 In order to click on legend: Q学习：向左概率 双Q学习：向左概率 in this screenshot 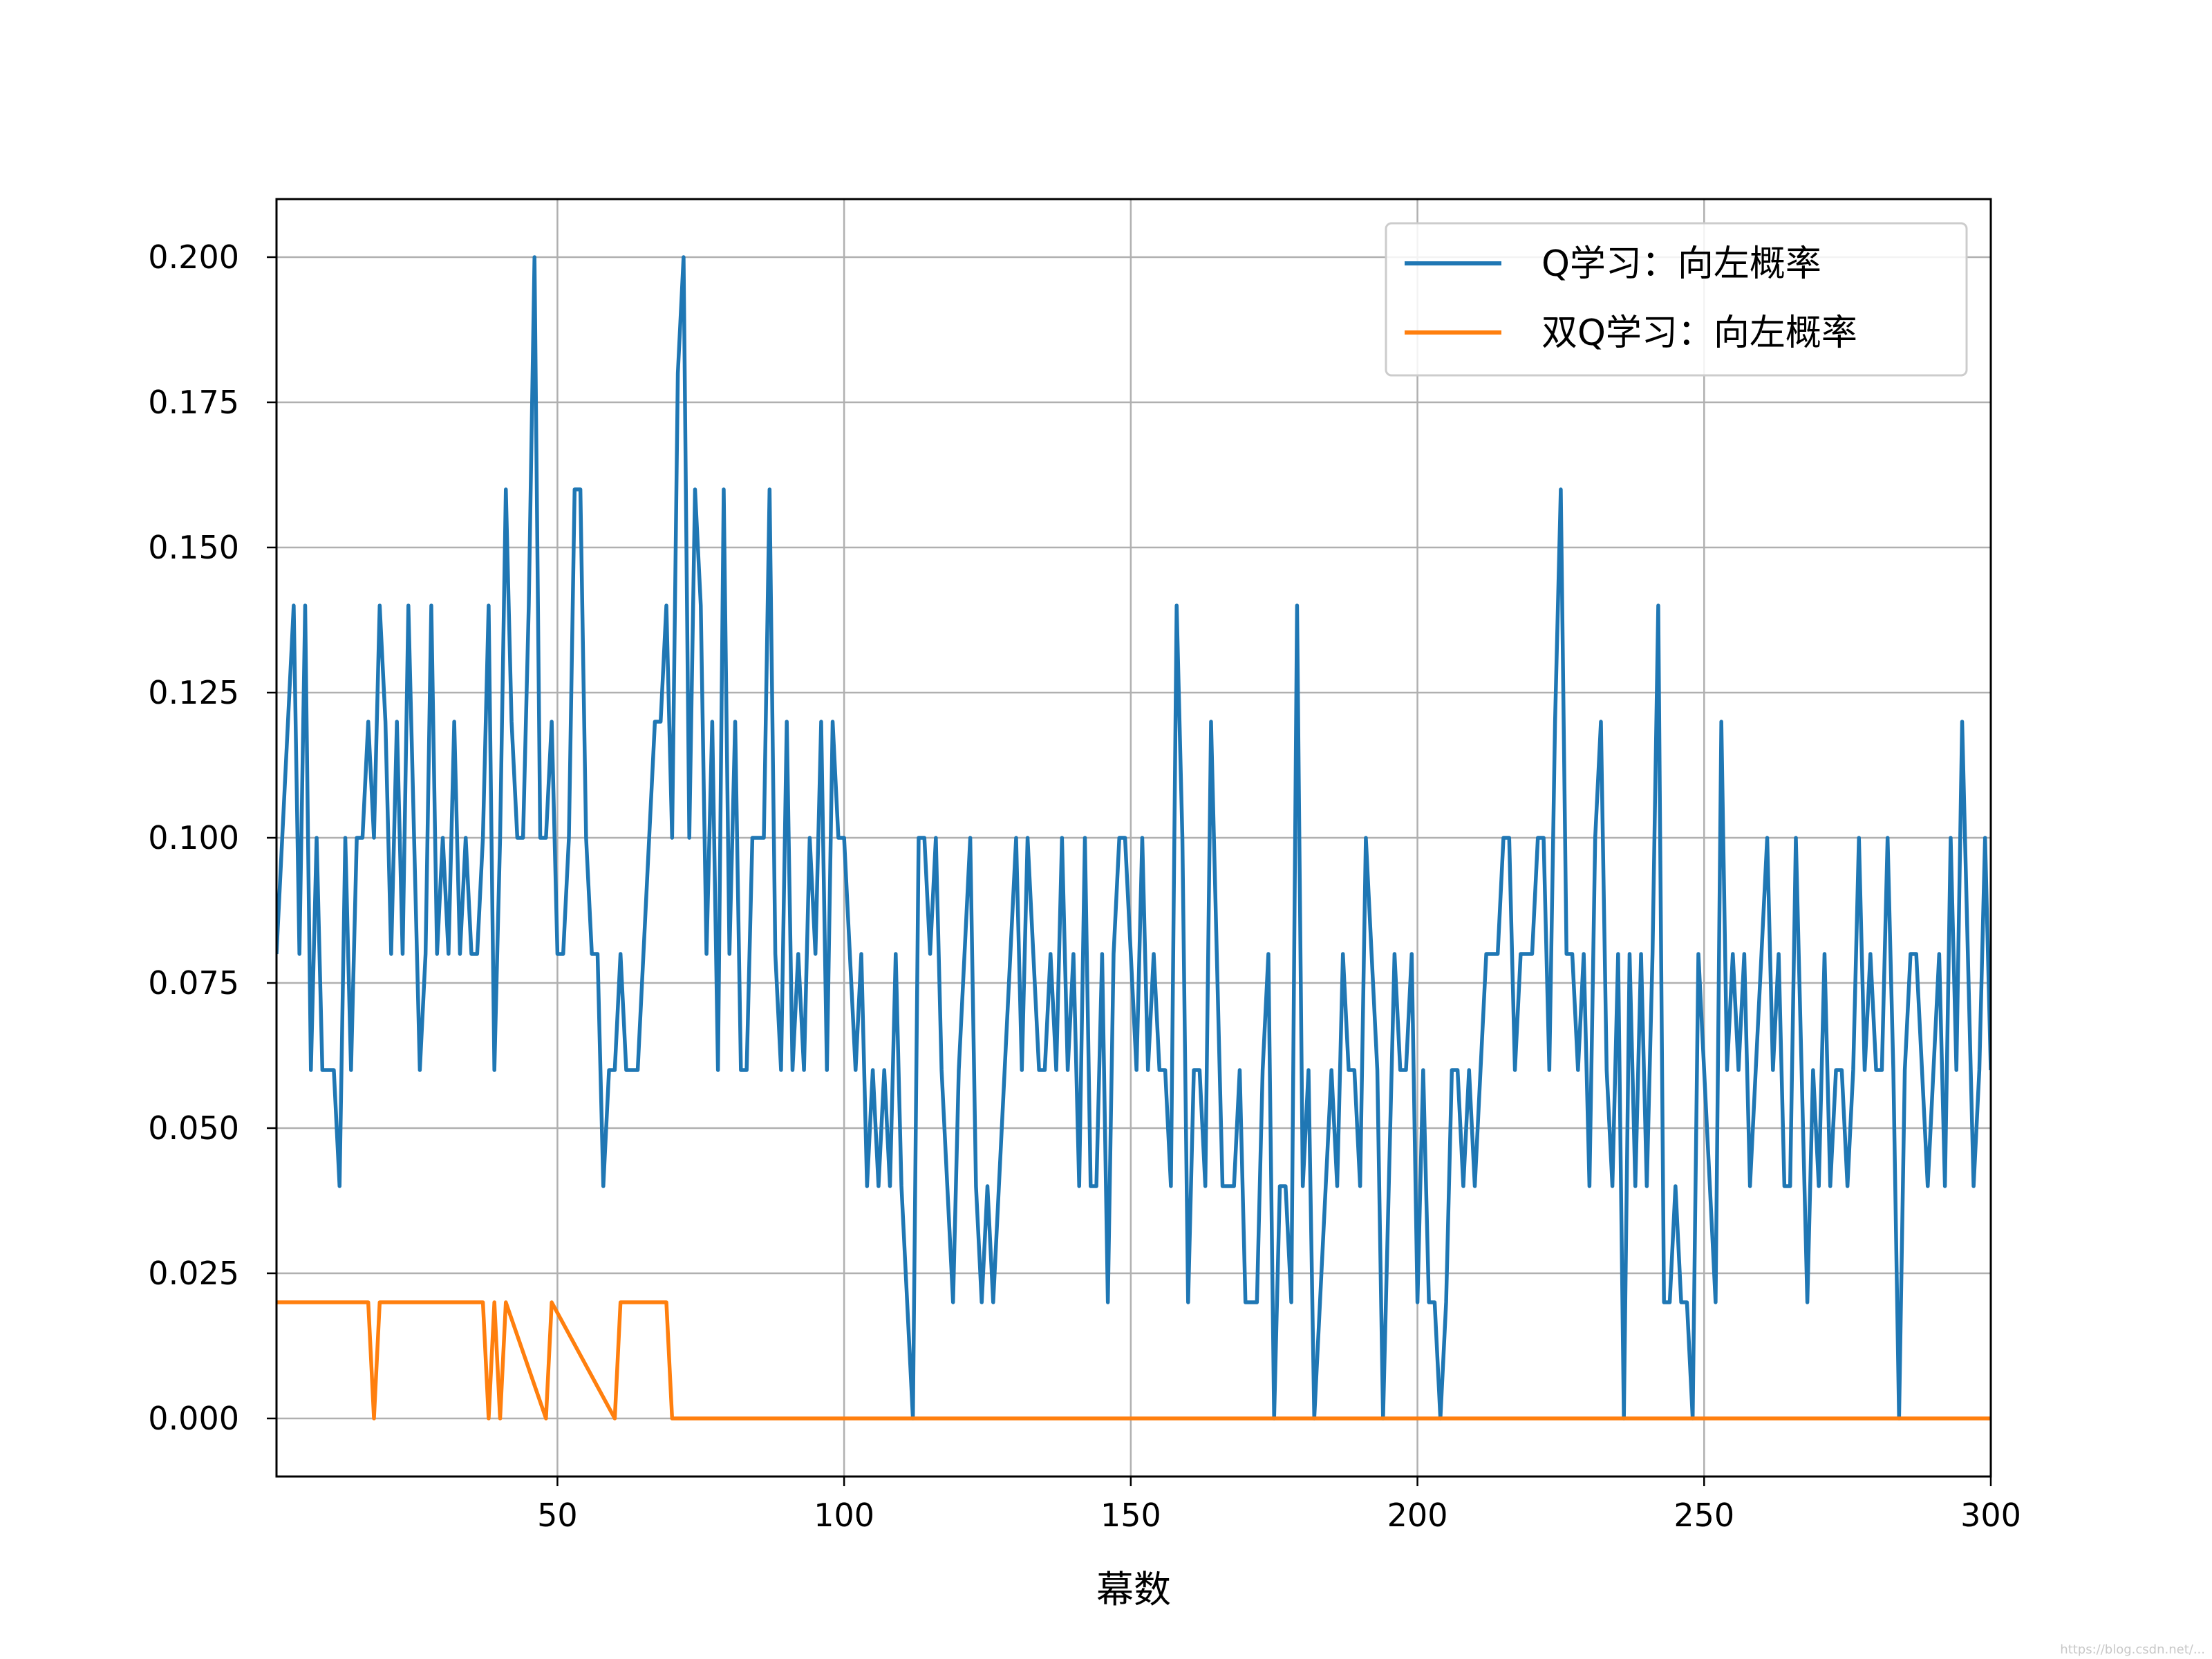, I will do `click(1676, 299)`.